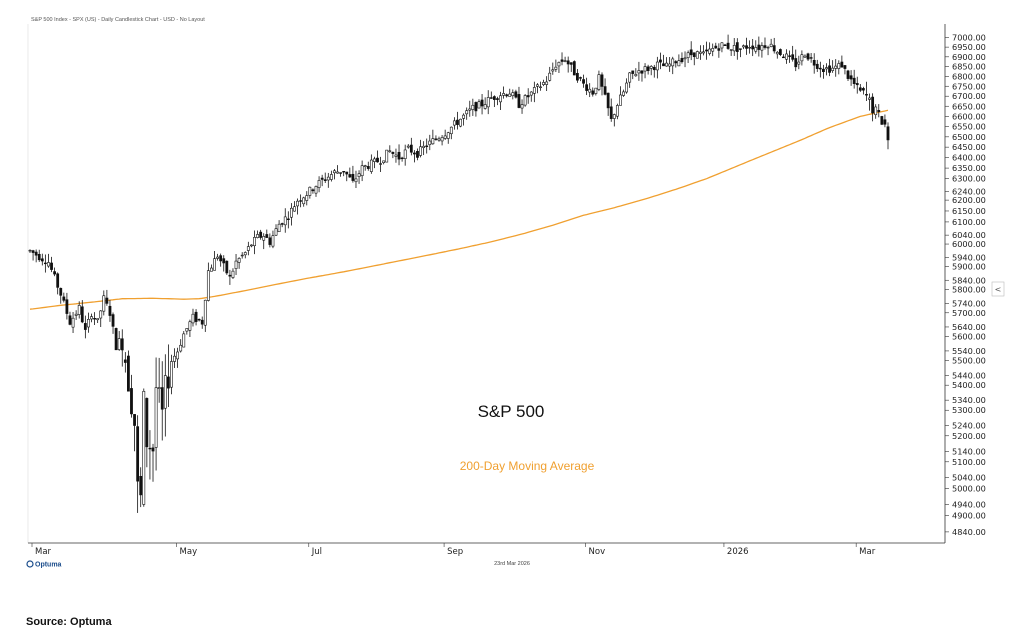  What do you see at coordinates (43, 552) in the screenshot?
I see `x-tick-label: Mar` at bounding box center [43, 552].